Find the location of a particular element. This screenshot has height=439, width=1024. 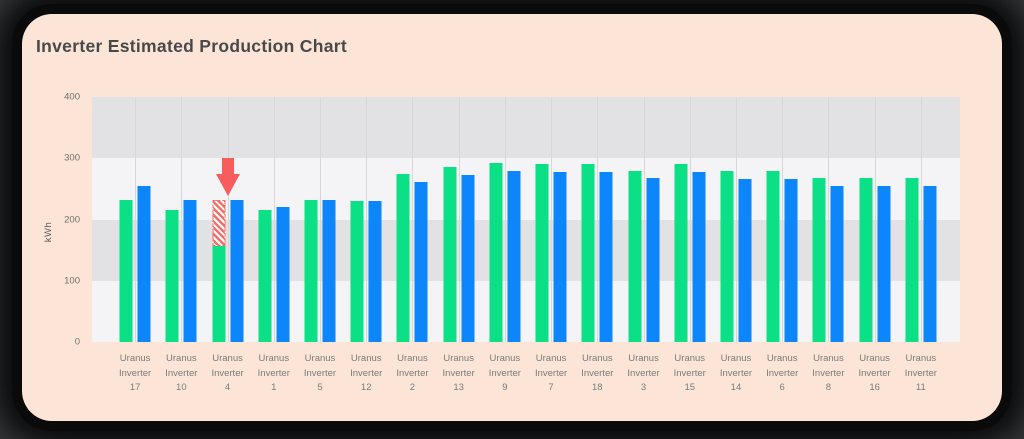

highlighted-bar-column is located at coordinates (219, 219).